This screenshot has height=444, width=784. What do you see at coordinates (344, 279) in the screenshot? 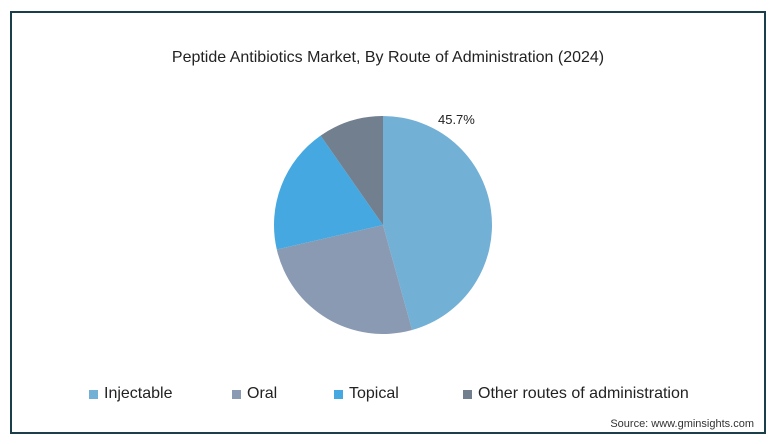
I see `pie-slice-oral` at bounding box center [344, 279].